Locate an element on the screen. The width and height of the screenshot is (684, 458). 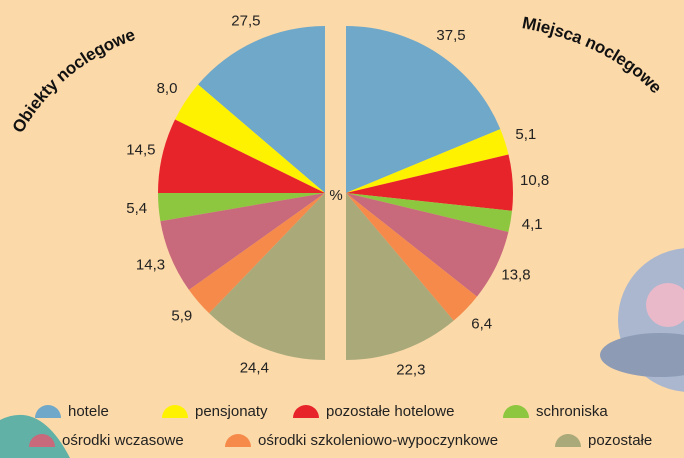
data-label: 5,9 is located at coordinates (181, 315).